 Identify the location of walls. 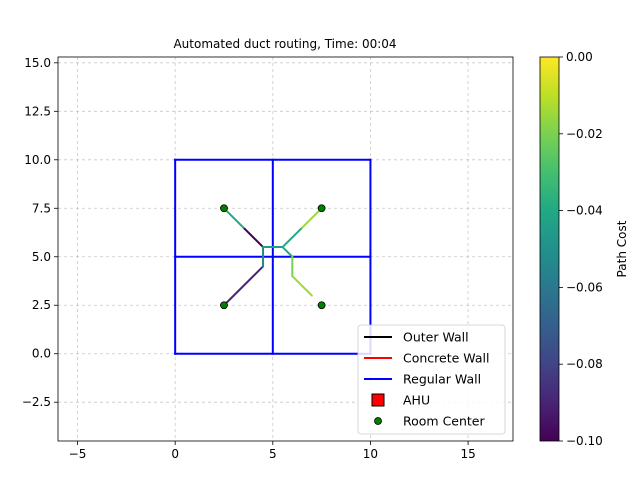
(273, 256).